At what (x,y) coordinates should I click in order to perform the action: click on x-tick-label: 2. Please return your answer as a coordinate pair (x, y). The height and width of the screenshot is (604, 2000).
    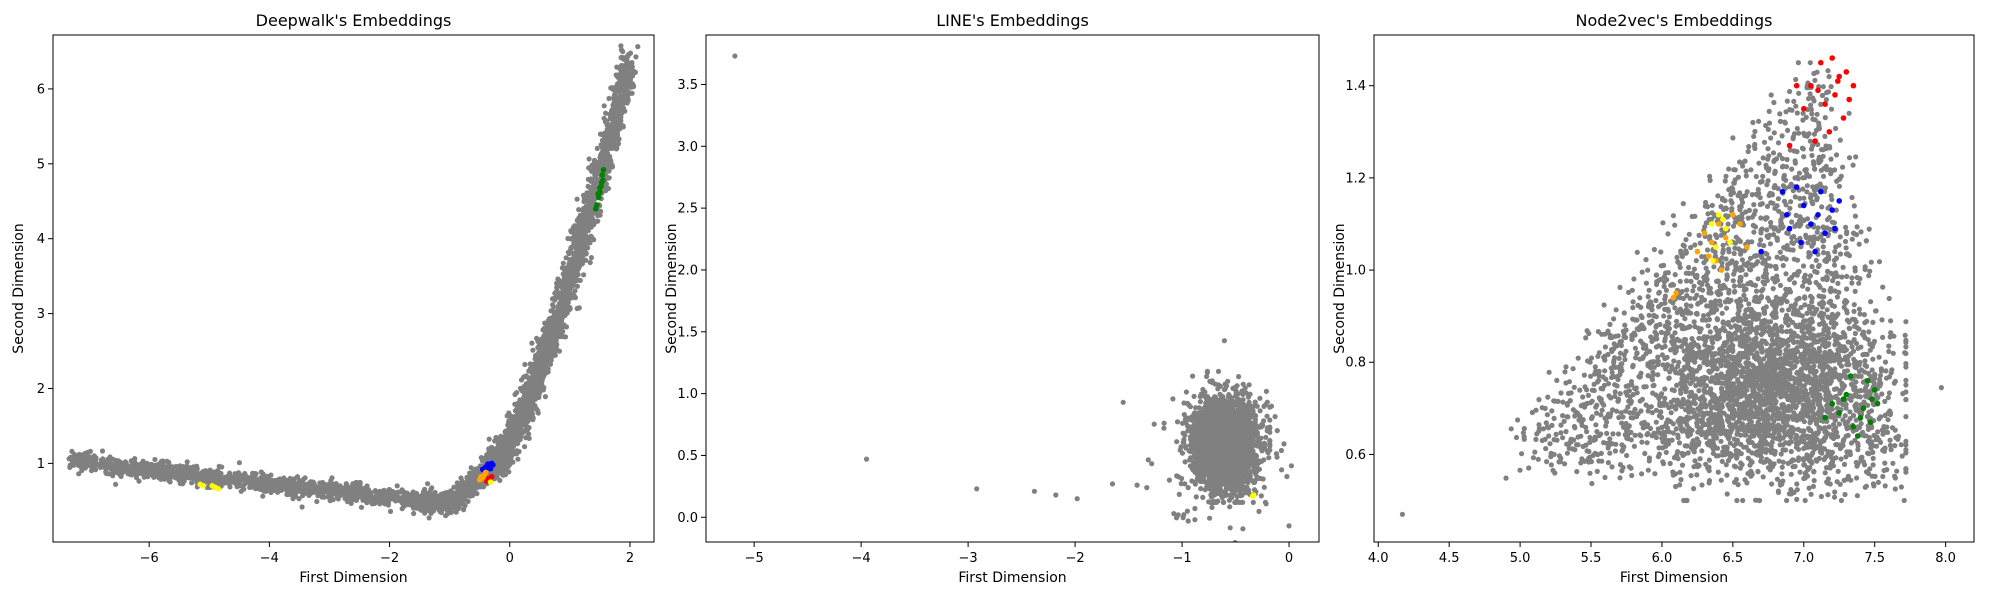
    Looking at the image, I should click on (630, 558).